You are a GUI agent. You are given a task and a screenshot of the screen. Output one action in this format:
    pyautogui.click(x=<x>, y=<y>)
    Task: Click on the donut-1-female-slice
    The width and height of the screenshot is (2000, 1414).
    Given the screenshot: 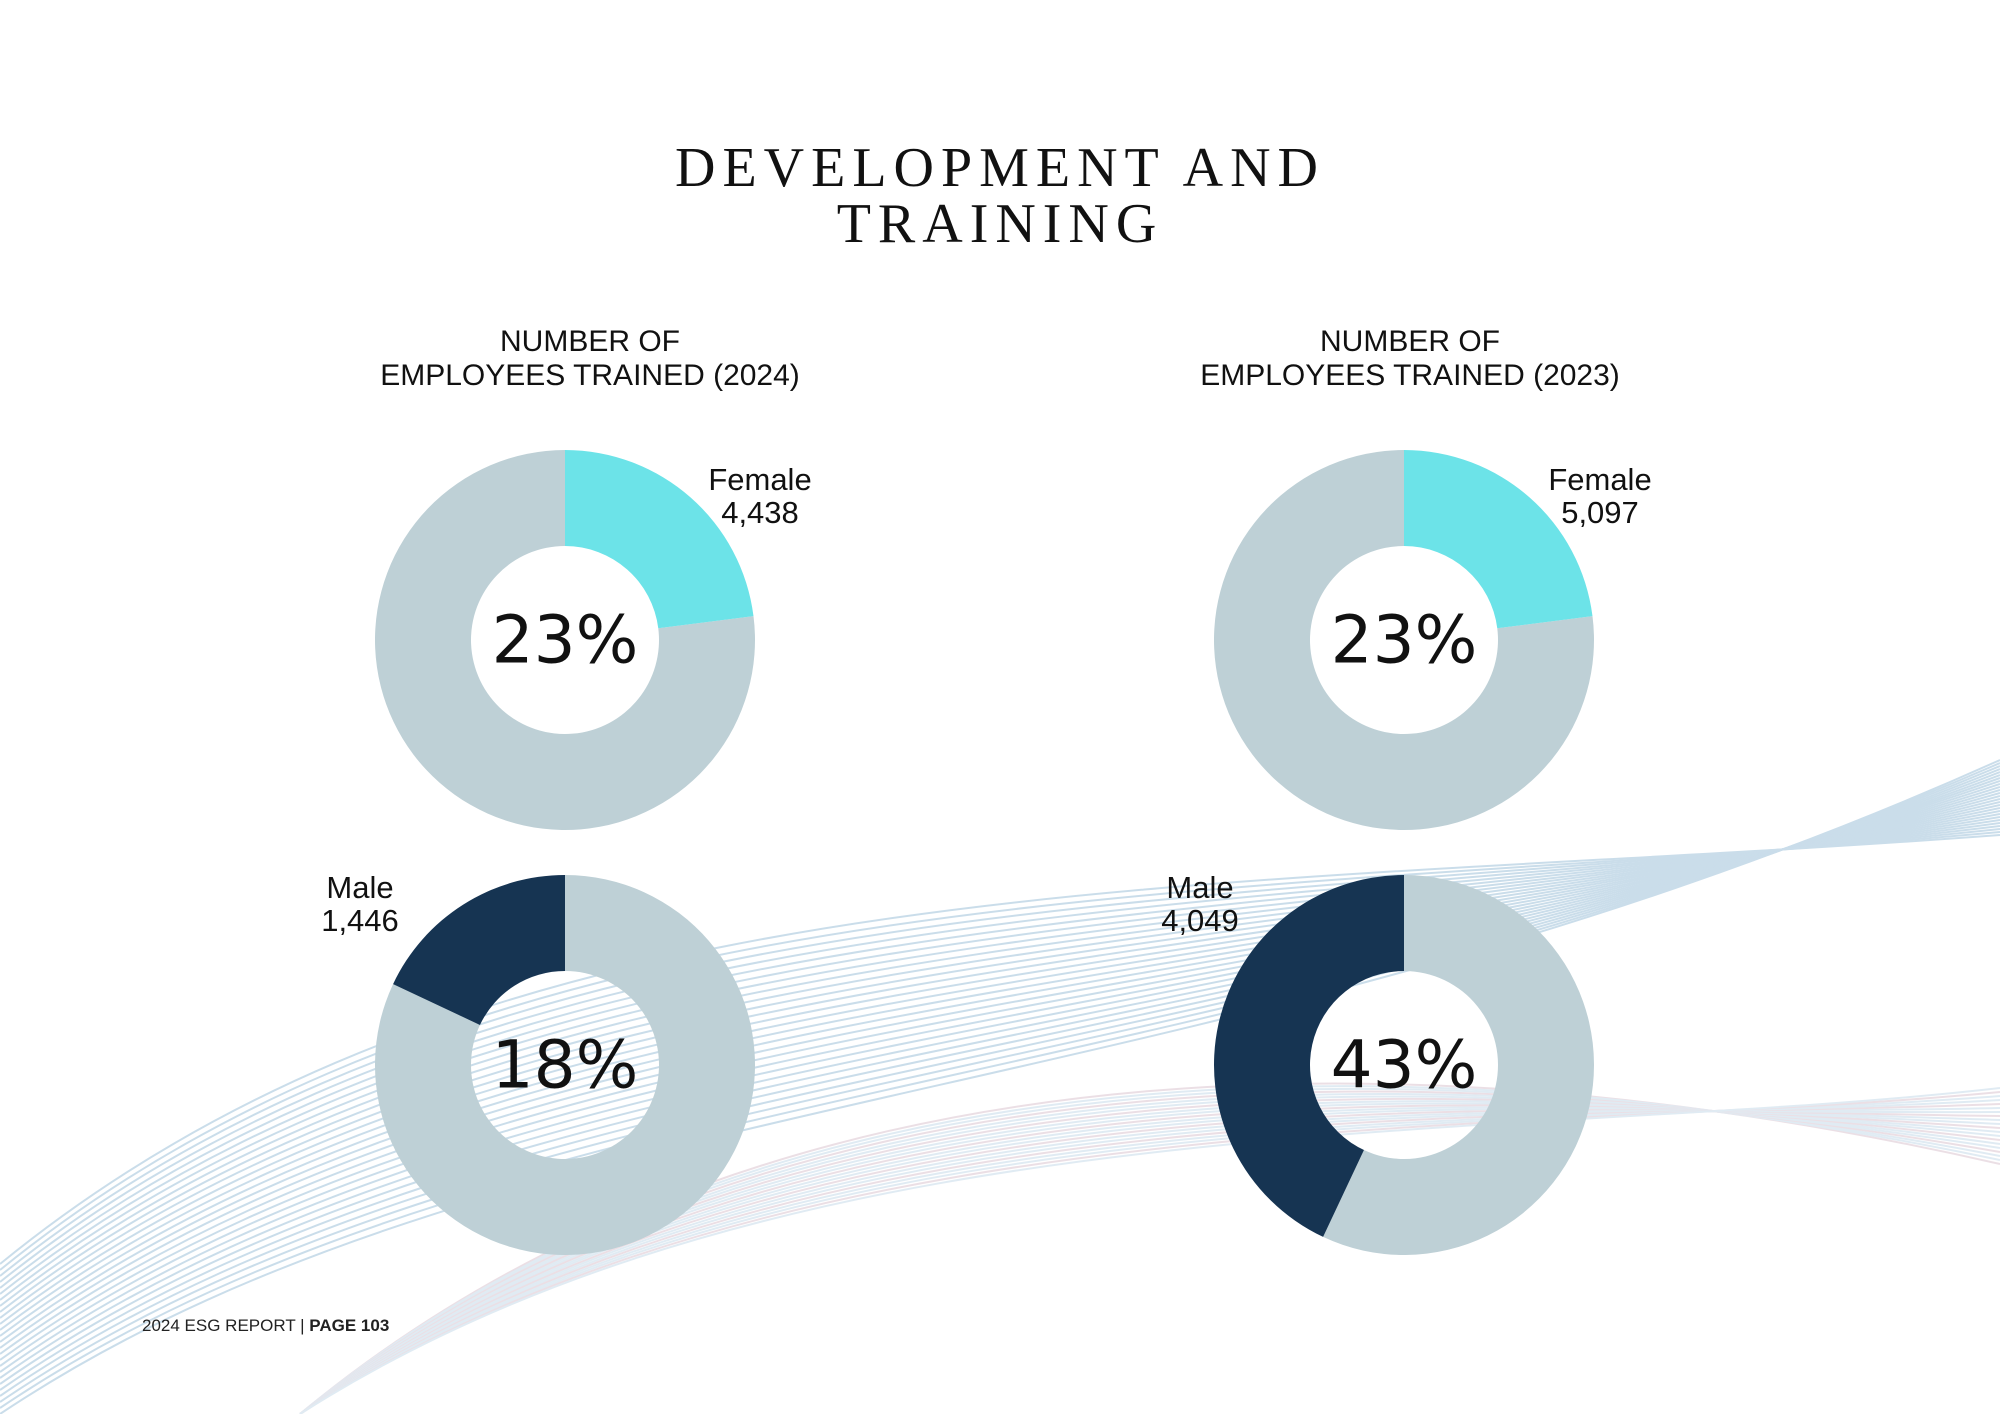 What is the action you would take?
    pyautogui.click(x=1498, y=539)
    